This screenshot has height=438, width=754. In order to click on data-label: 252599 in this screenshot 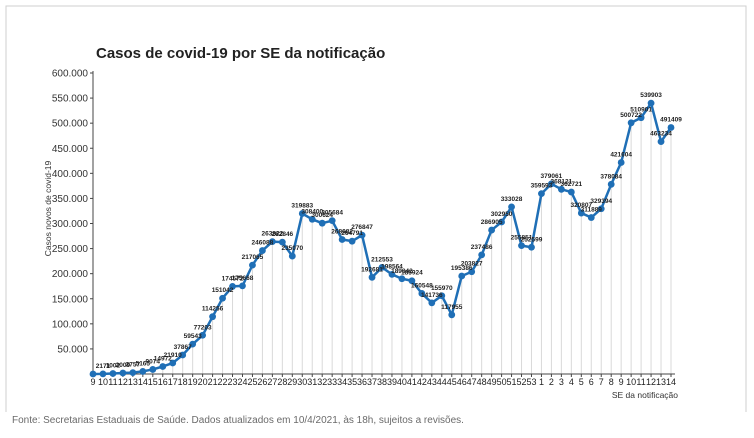, I will do `click(532, 239)`.